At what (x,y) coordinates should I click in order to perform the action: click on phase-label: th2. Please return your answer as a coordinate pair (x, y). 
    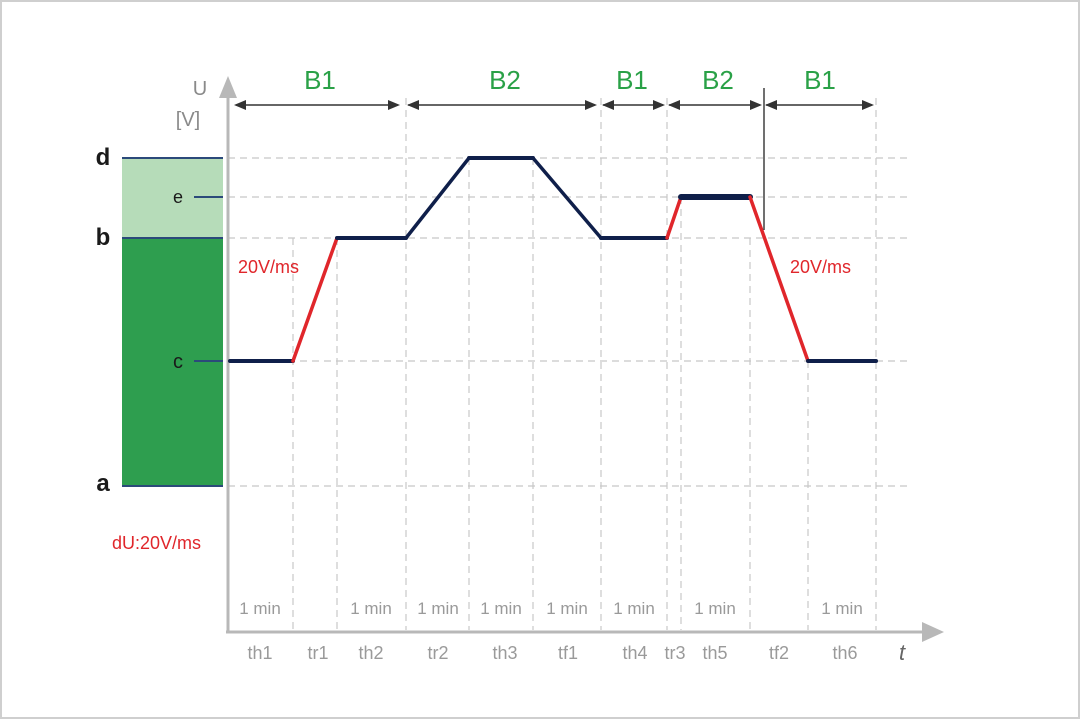
    Looking at the image, I should click on (370, 653).